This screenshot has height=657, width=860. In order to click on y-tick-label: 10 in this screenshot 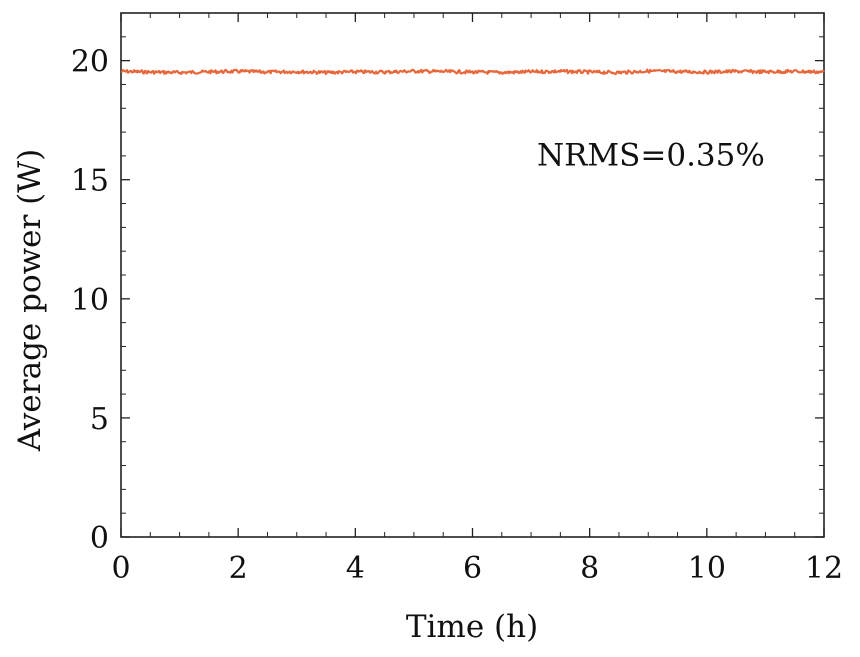, I will do `click(90, 300)`.